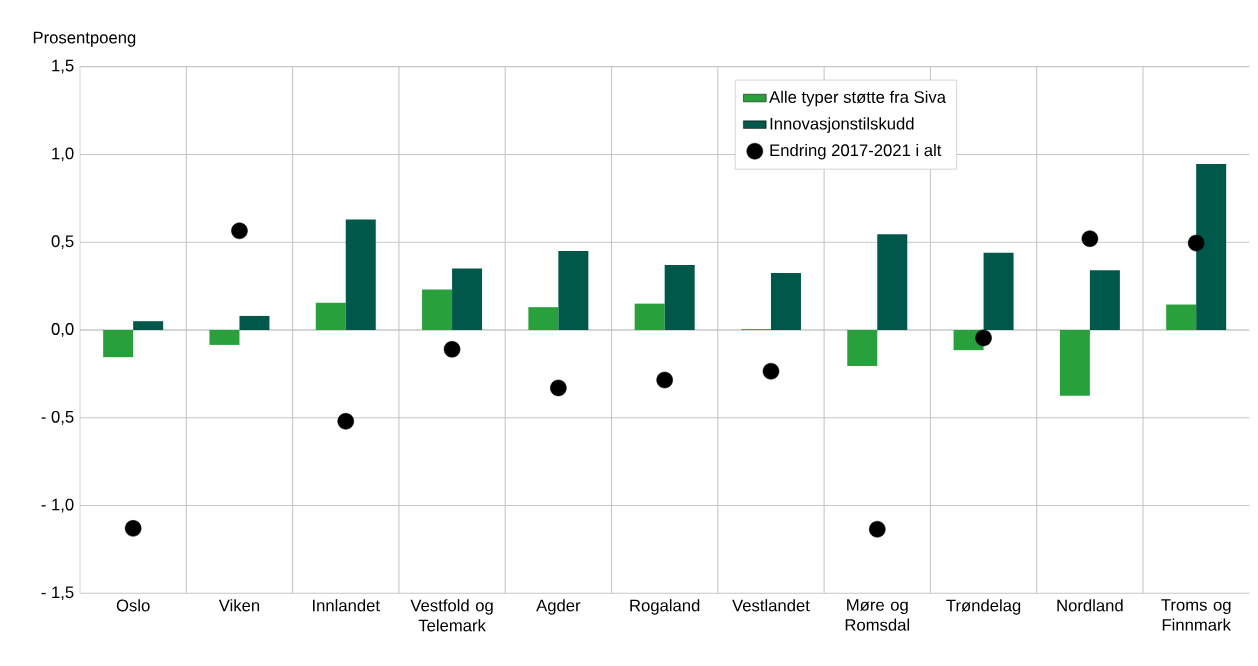 This screenshot has height=666, width=1258. What do you see at coordinates (771, 605) in the screenshot?
I see `x-tick-label: Vestlandet` at bounding box center [771, 605].